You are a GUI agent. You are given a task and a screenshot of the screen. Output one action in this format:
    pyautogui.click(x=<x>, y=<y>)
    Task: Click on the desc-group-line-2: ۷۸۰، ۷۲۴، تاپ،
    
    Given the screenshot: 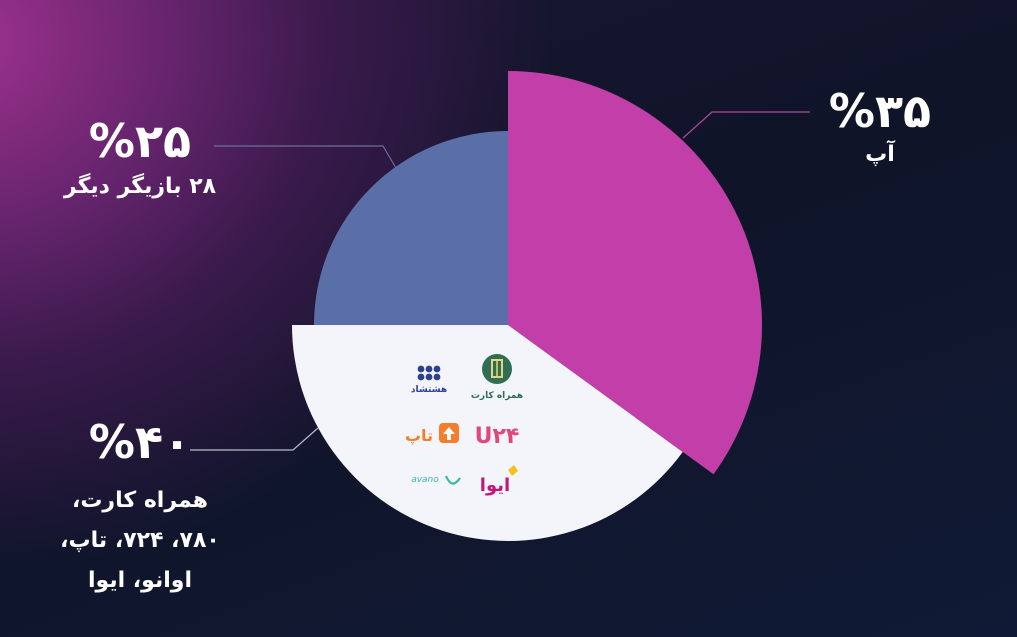 What is the action you would take?
    pyautogui.click(x=140, y=540)
    